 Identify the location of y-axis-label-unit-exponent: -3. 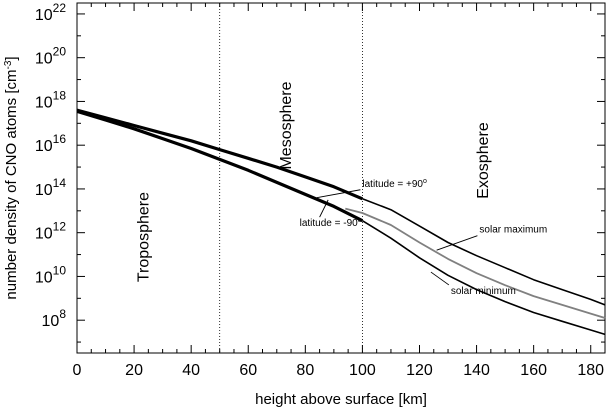
(8, 64).